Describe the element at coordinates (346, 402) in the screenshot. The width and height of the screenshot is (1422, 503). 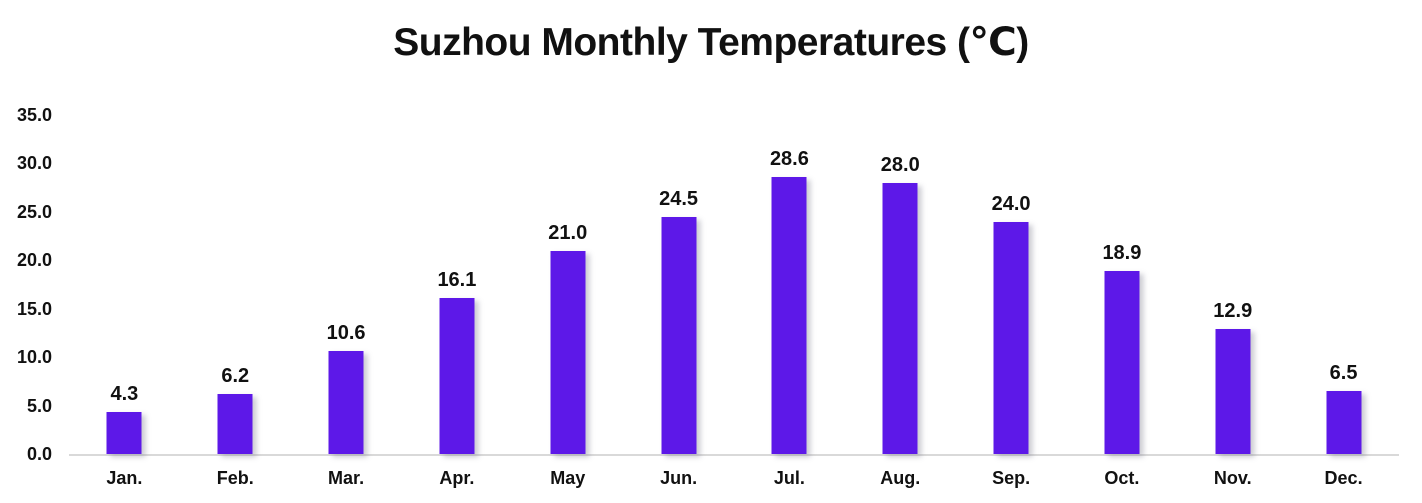
I see `bar-mar` at that location.